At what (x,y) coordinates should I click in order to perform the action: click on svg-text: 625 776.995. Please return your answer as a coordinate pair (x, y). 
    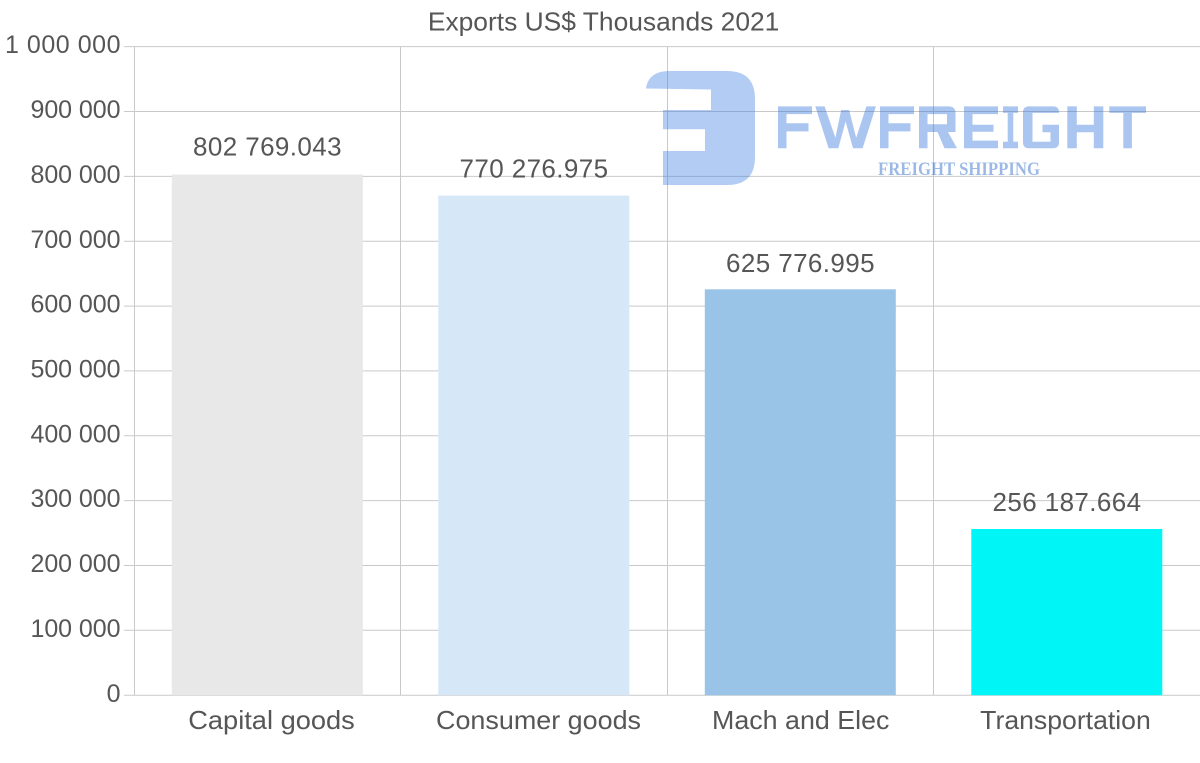
    Looking at the image, I should click on (800, 263).